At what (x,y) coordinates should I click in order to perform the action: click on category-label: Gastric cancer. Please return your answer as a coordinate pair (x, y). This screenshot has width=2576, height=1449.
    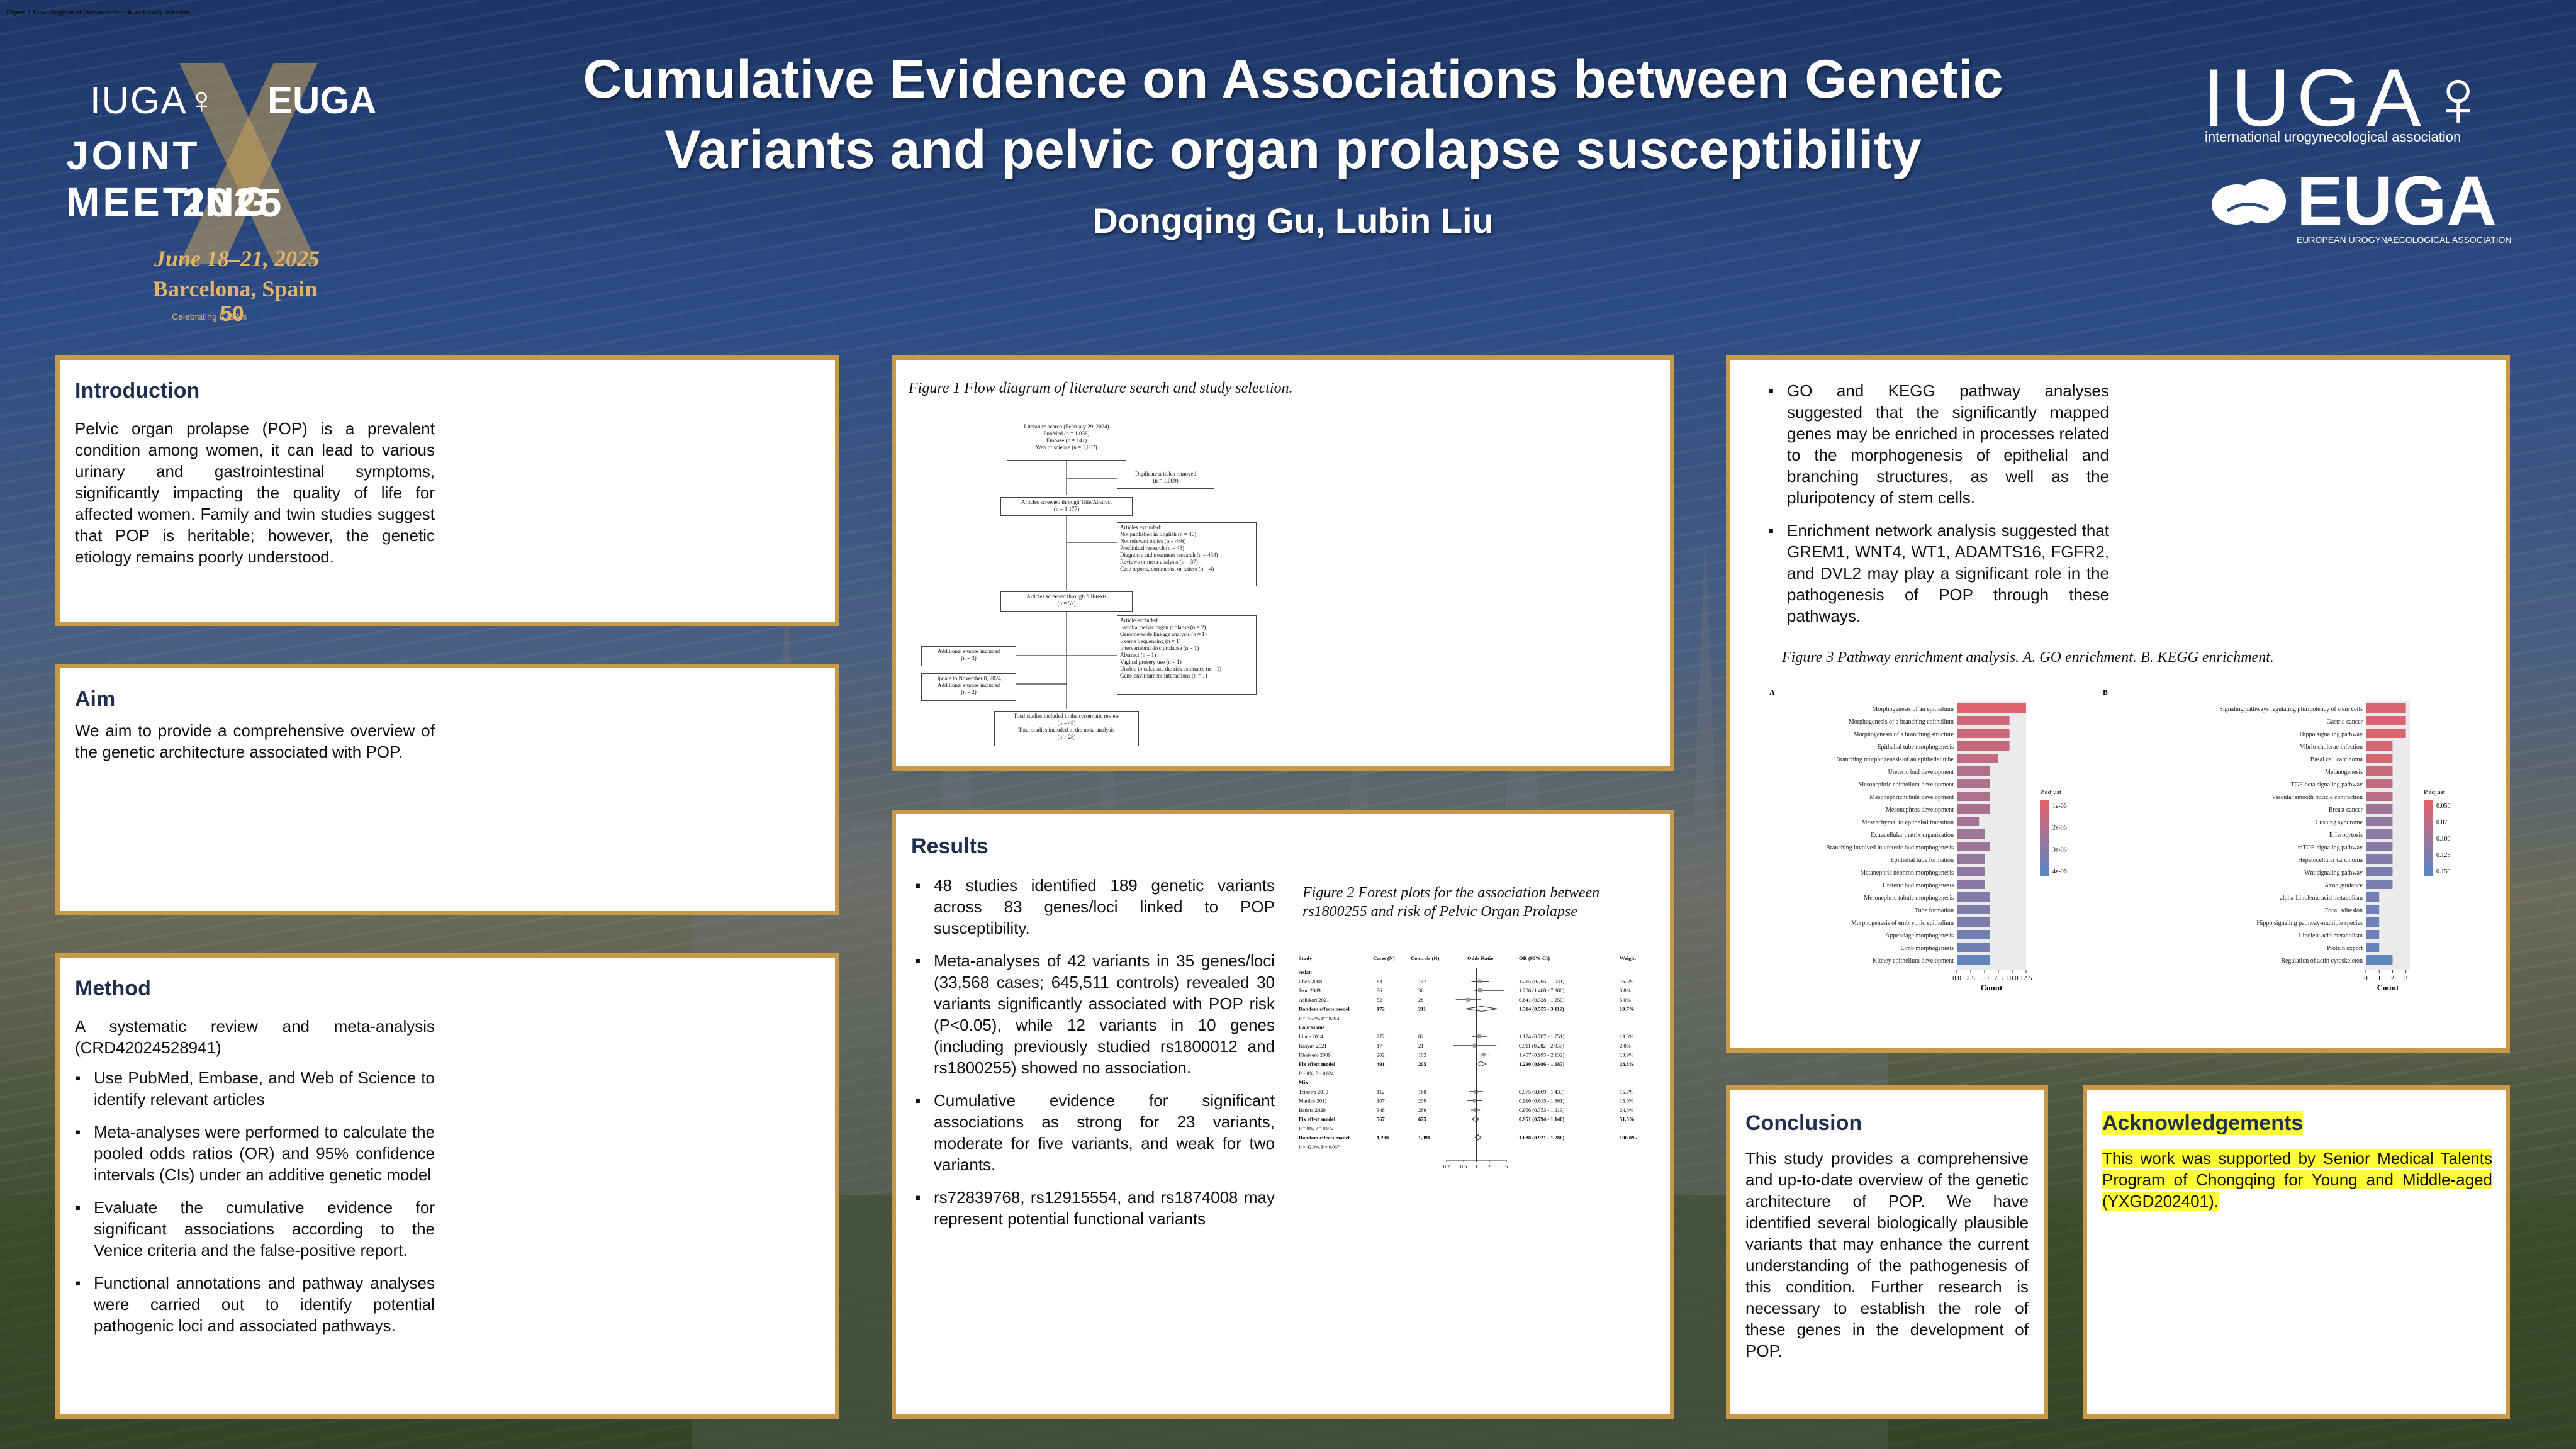
    Looking at the image, I should click on (2345, 722).